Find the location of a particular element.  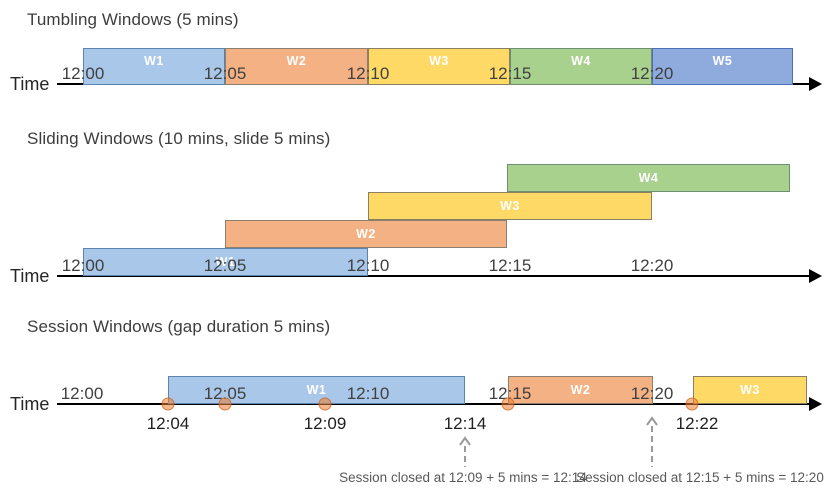

event-time-label: 12:04 is located at coordinates (168, 423).